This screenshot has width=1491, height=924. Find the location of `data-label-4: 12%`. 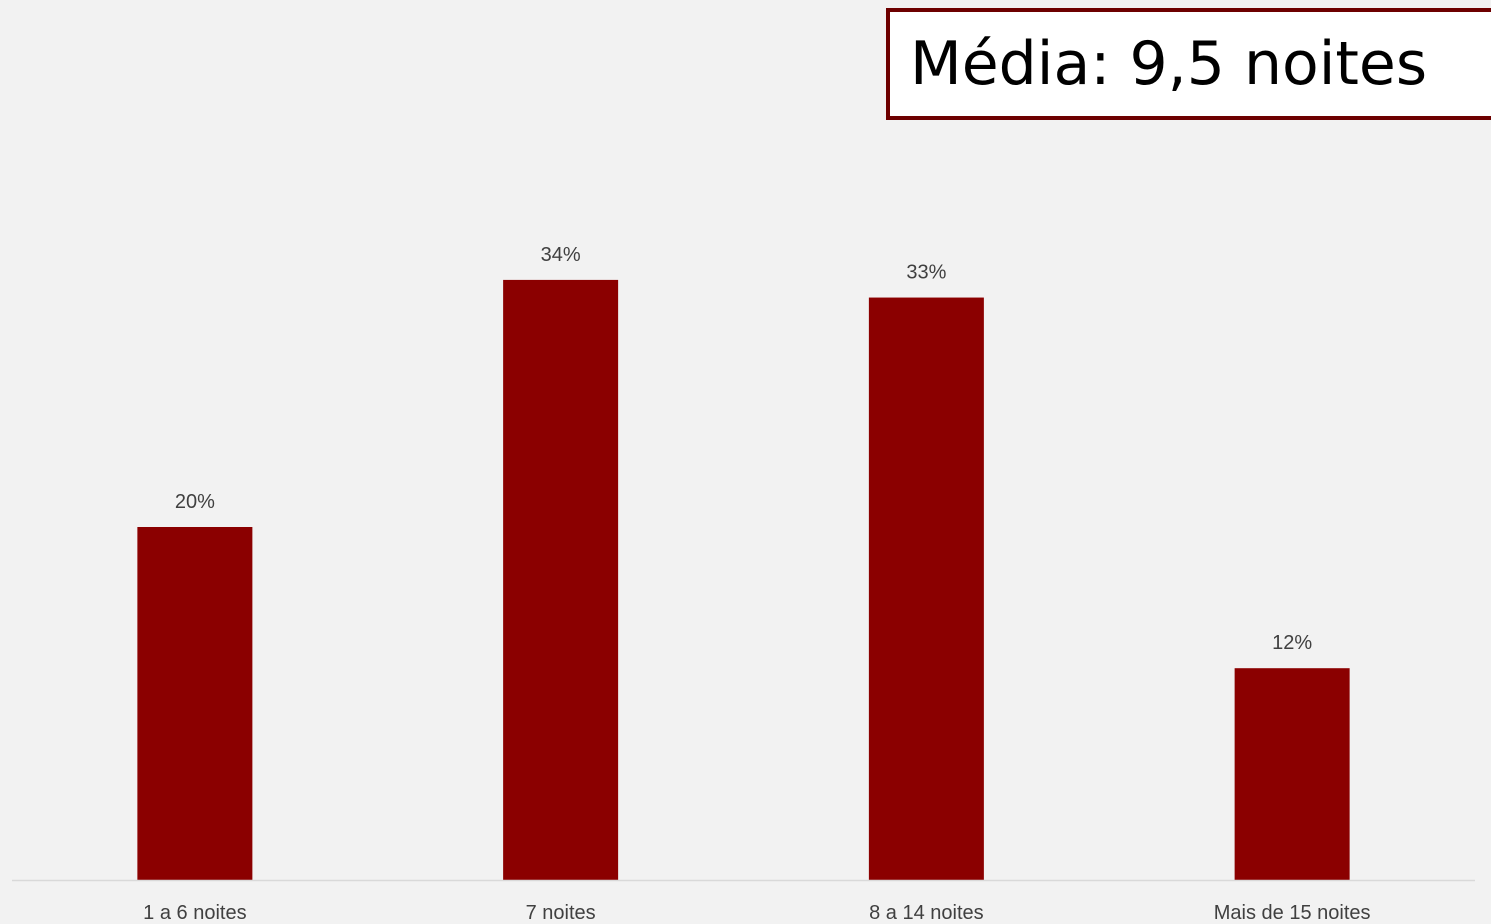

data-label-4: 12% is located at coordinates (1292, 643).